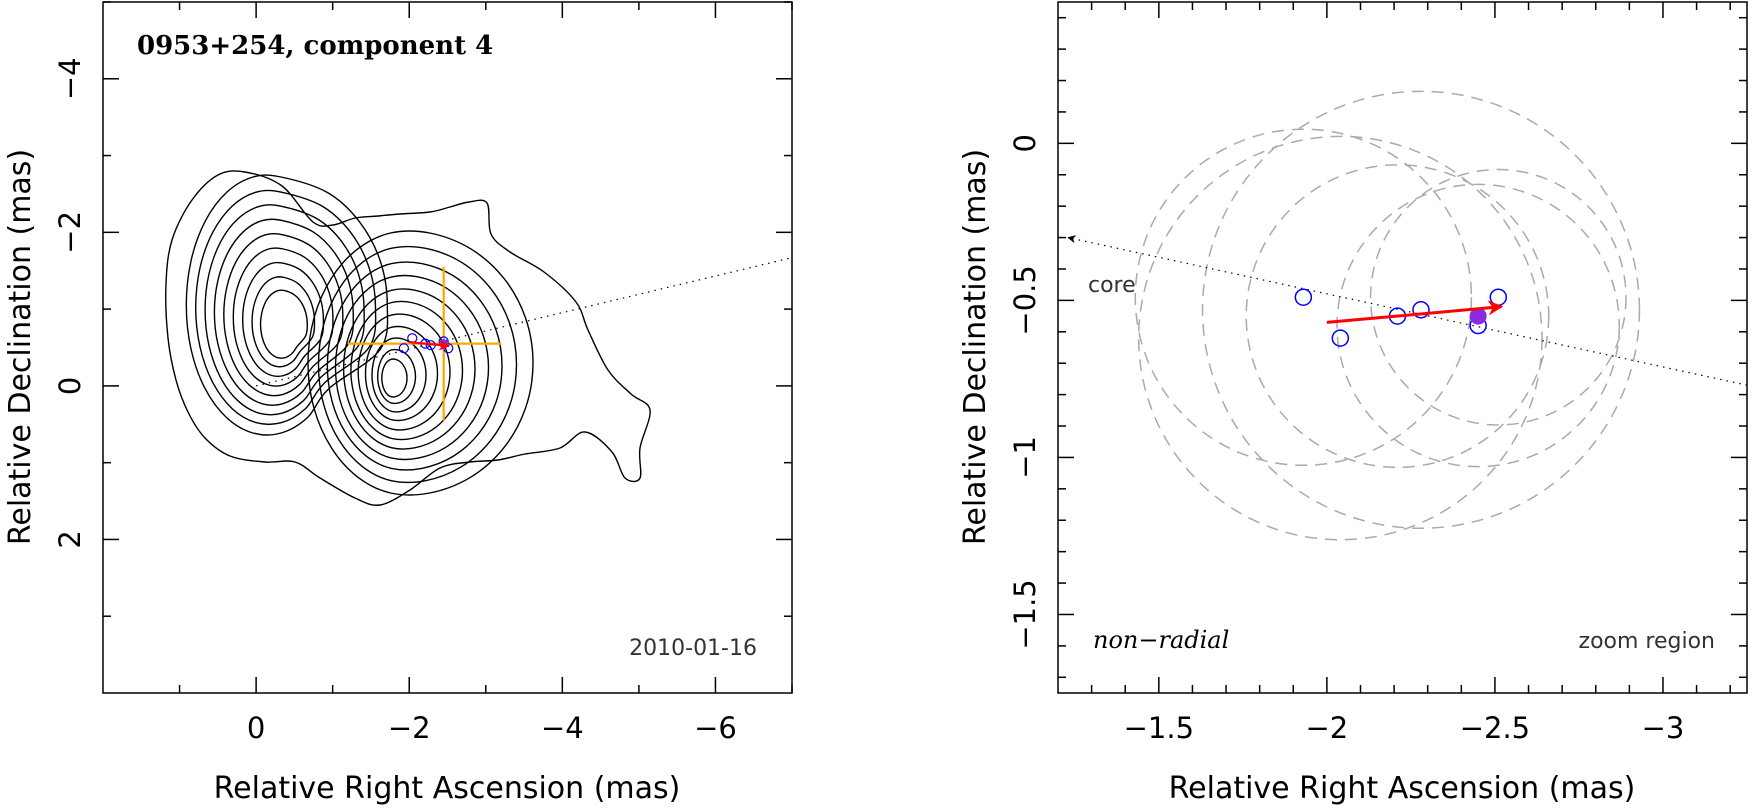 The image size is (1753, 811). I want to click on left-plot-content, so click(523, 339).